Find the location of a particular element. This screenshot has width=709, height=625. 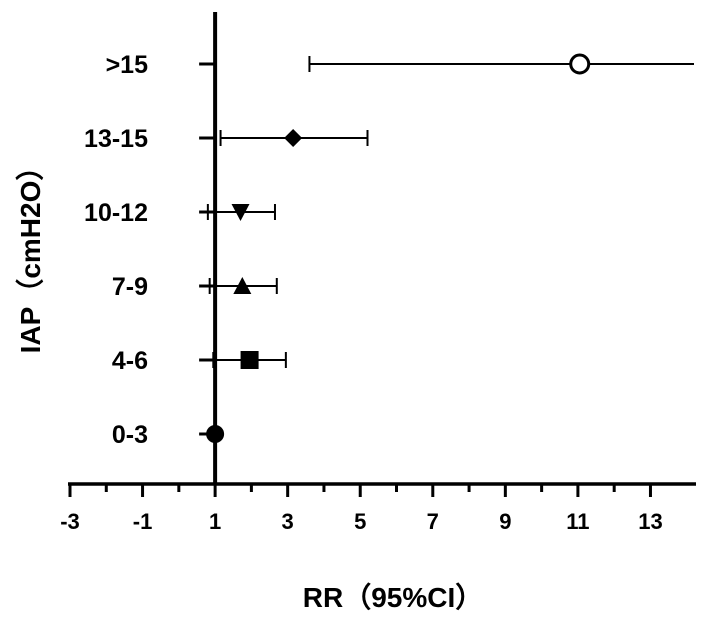

category-label: 7-9 is located at coordinates (130, 287).